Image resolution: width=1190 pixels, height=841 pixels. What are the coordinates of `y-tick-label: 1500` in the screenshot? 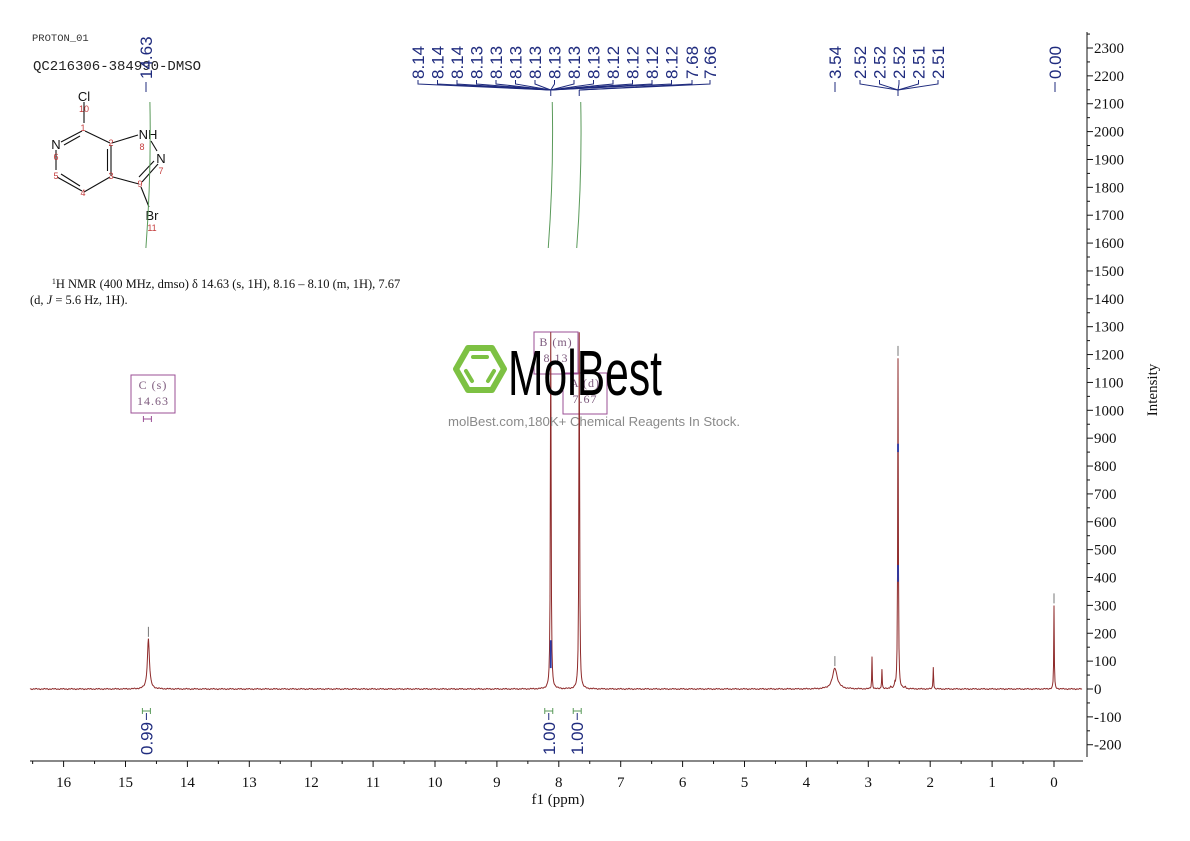 It's located at (1109, 272).